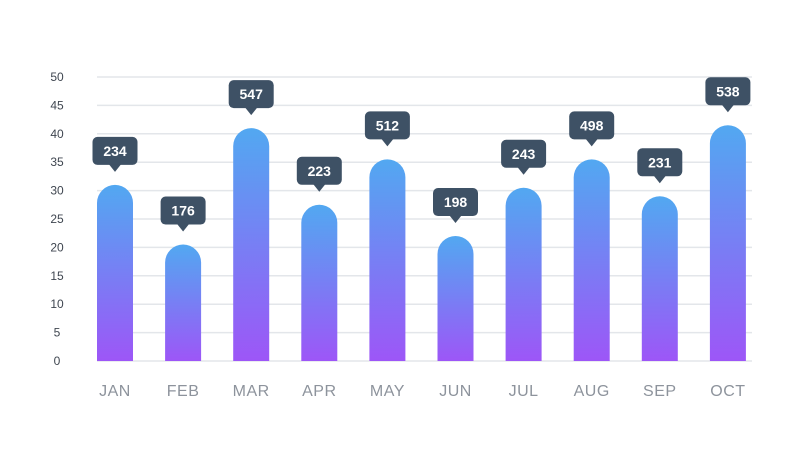 The width and height of the screenshot is (800, 460). What do you see at coordinates (727, 243) in the screenshot?
I see `bar-oct` at bounding box center [727, 243].